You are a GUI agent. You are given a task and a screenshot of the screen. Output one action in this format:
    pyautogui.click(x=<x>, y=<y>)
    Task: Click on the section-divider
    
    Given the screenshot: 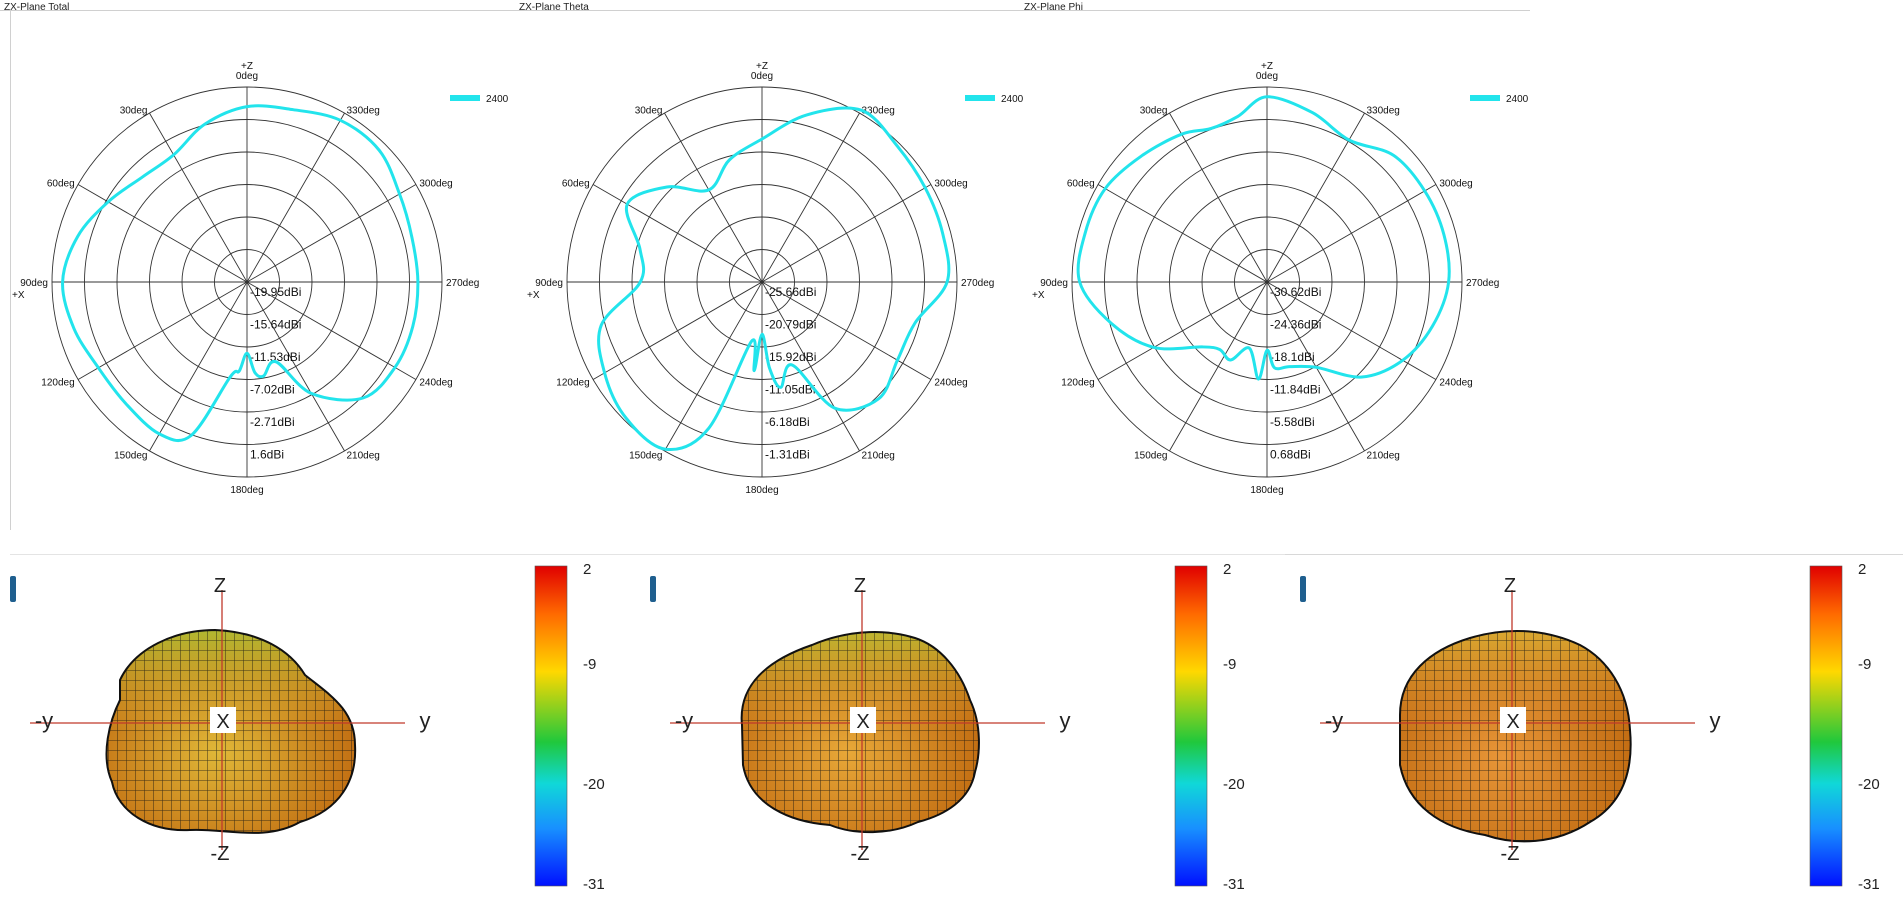 What is the action you would take?
    pyautogui.click(x=770, y=554)
    